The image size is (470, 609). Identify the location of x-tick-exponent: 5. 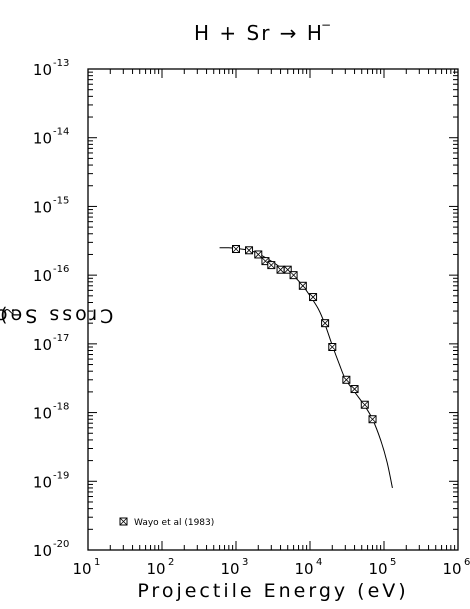
(393, 562).